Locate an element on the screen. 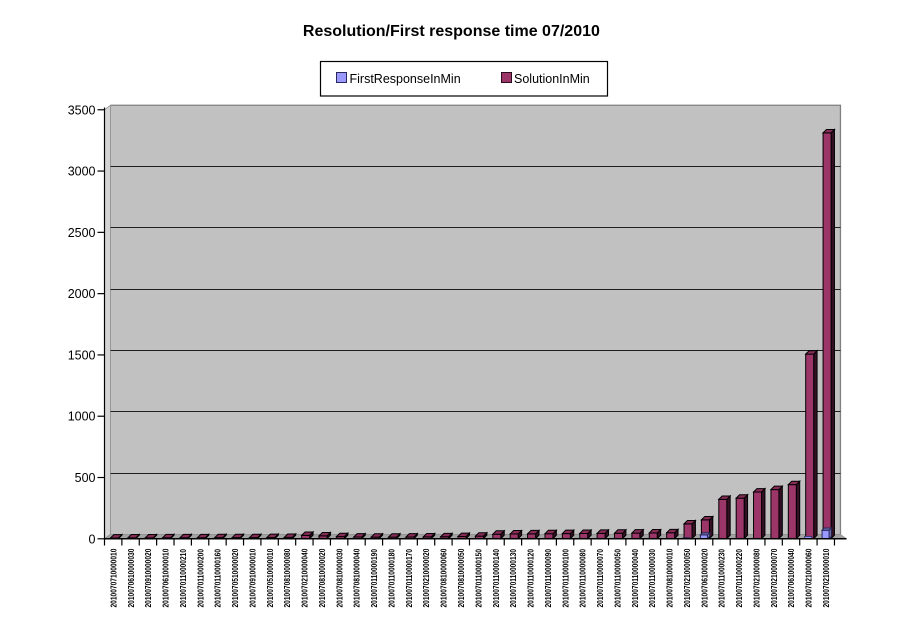 The image size is (904, 631). svg-text: 2010070610000010 is located at coordinates (166, 578).